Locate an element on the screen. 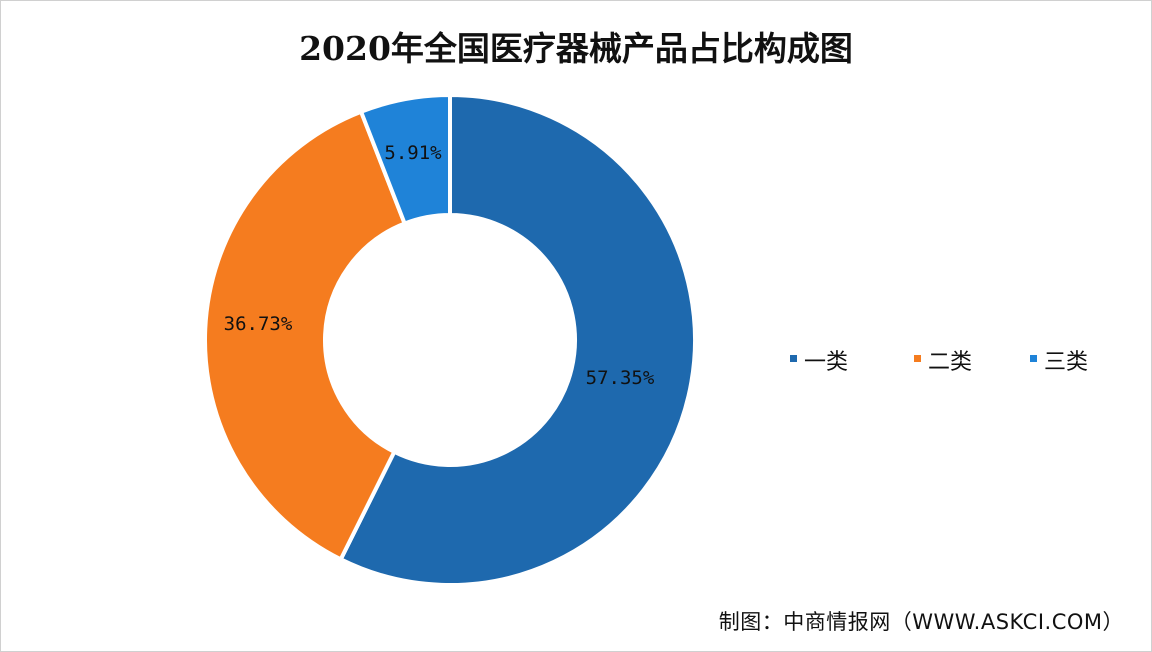 This screenshot has width=1152, height=652. chart-title: 2020年全国医疗器械产品占比构成图 is located at coordinates (576, 48).